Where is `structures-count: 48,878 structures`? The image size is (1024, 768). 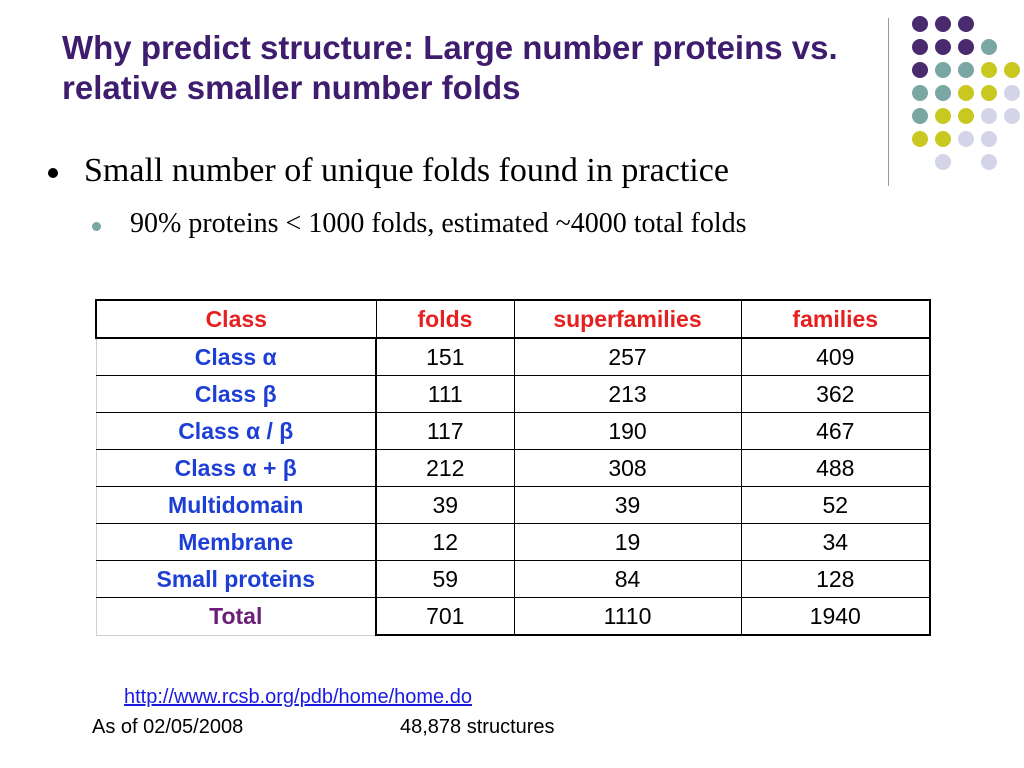
structures-count: 48,878 structures is located at coordinates (477, 727).